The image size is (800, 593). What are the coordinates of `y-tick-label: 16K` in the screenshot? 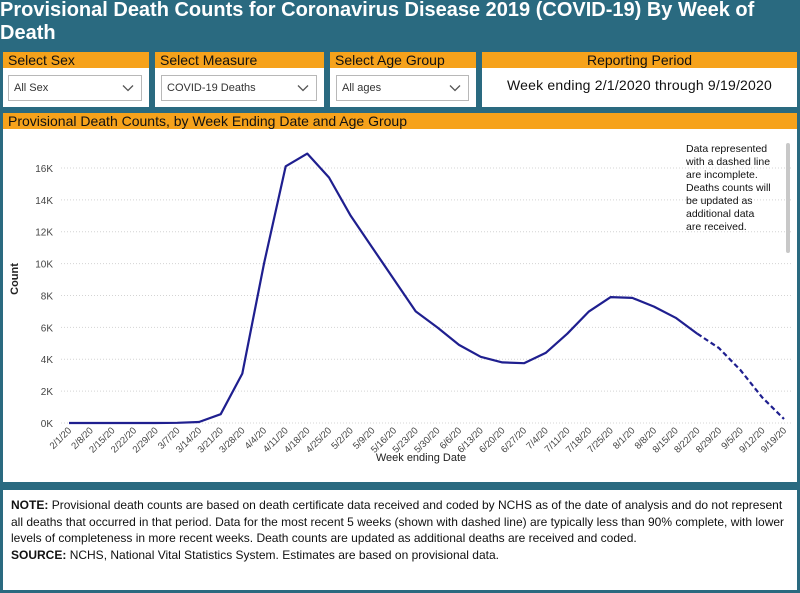 It's located at (44, 169).